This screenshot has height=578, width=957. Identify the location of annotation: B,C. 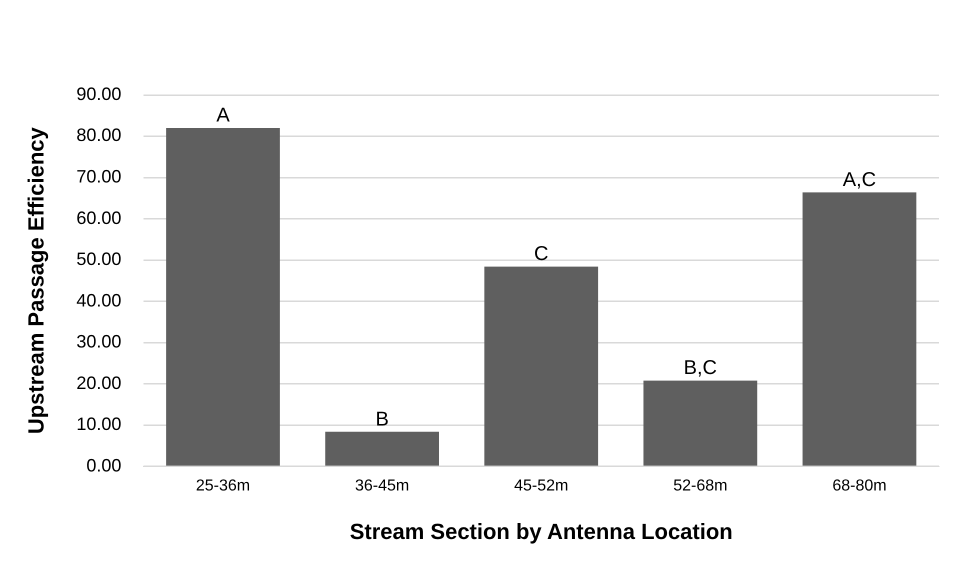
(701, 368).